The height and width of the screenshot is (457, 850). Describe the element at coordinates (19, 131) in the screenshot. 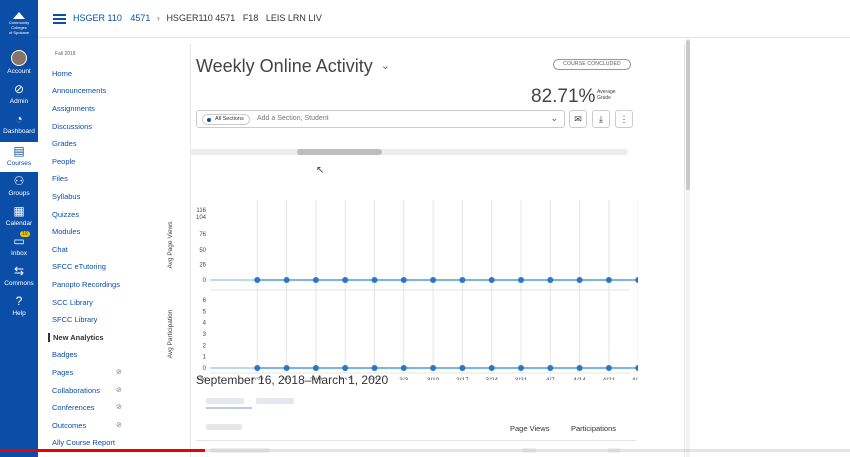

I see `gnav-dashboard-label: Dashboard` at that location.